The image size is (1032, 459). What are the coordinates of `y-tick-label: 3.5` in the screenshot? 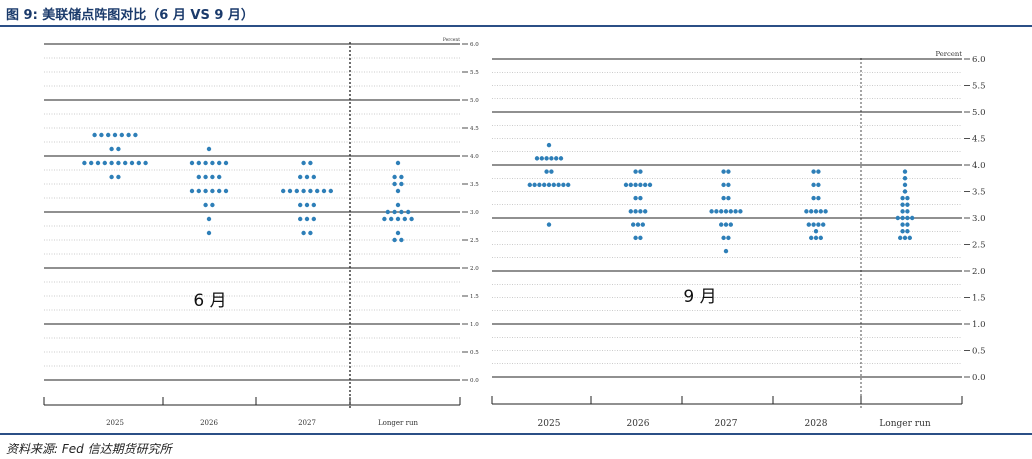 It's located at (474, 185).